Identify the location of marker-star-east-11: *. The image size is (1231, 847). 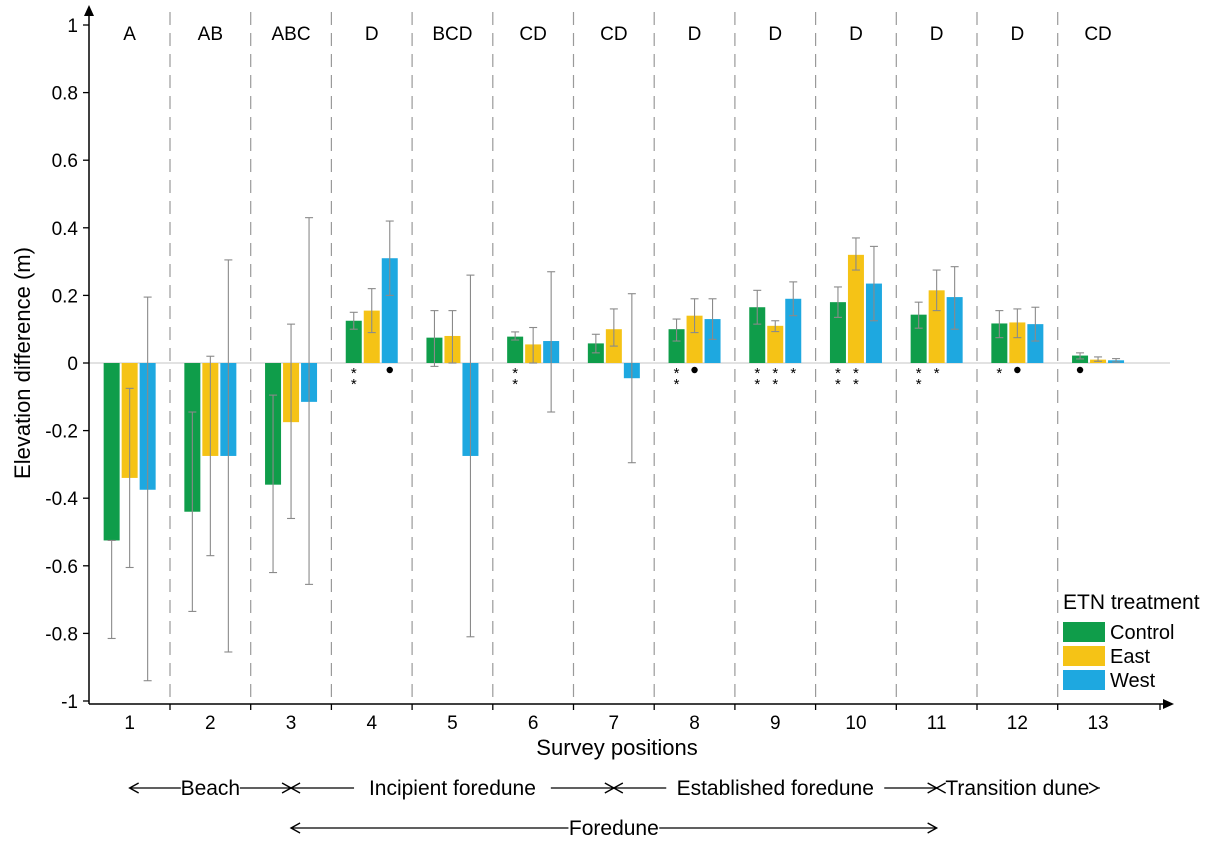
(937, 373).